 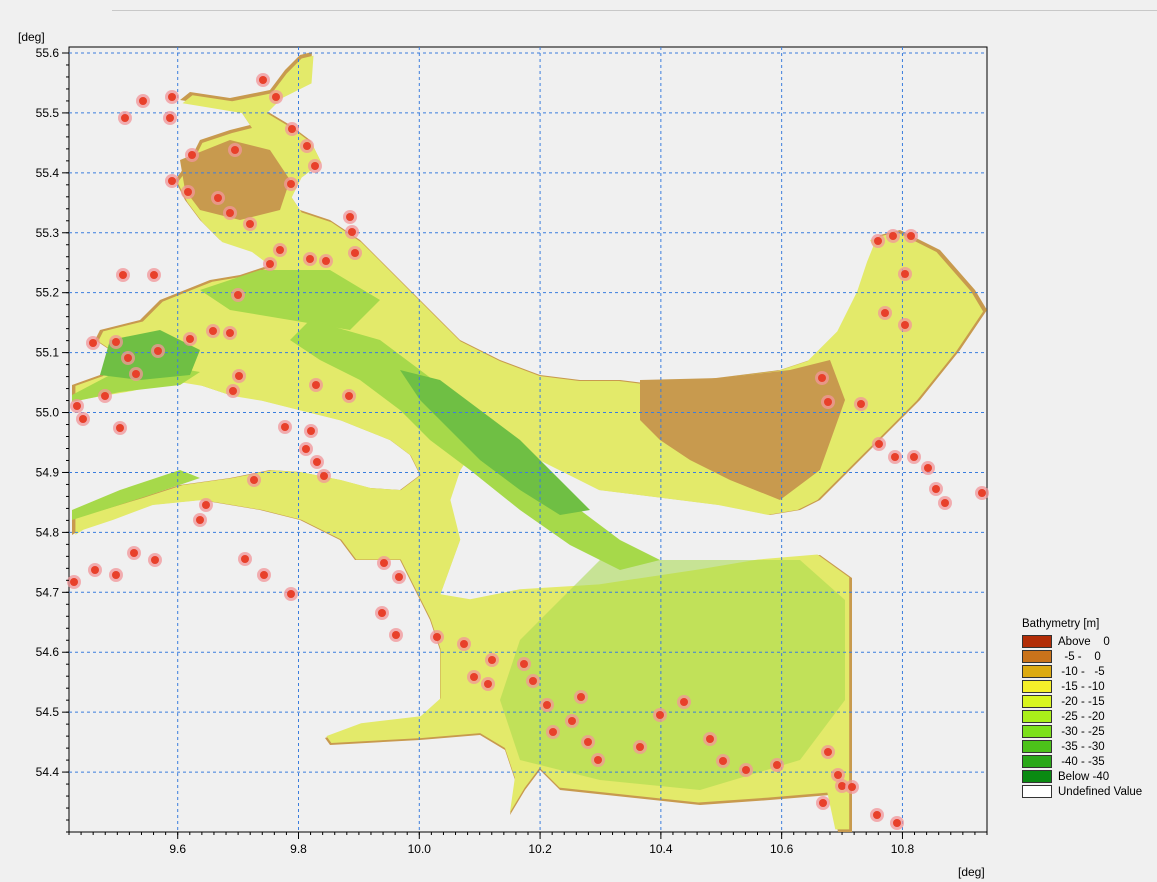 What do you see at coordinates (1089, 686) in the screenshot?
I see `legend-item: -15 - -10` at bounding box center [1089, 686].